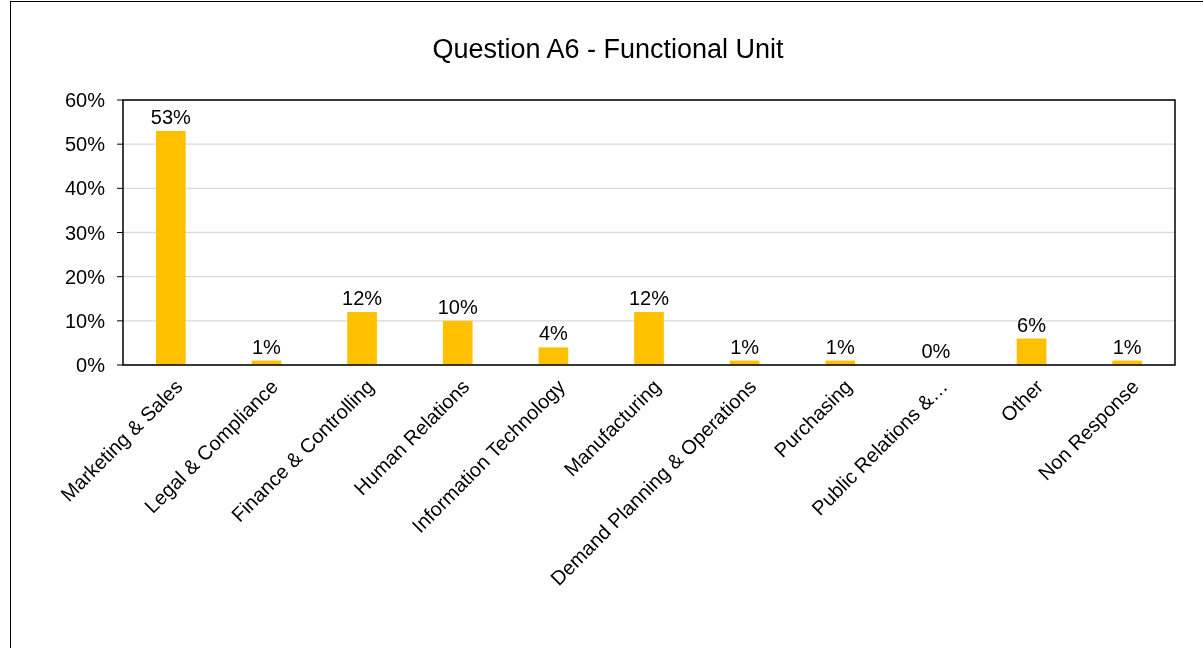  What do you see at coordinates (1032, 324) in the screenshot?
I see `data-label: 6%` at bounding box center [1032, 324].